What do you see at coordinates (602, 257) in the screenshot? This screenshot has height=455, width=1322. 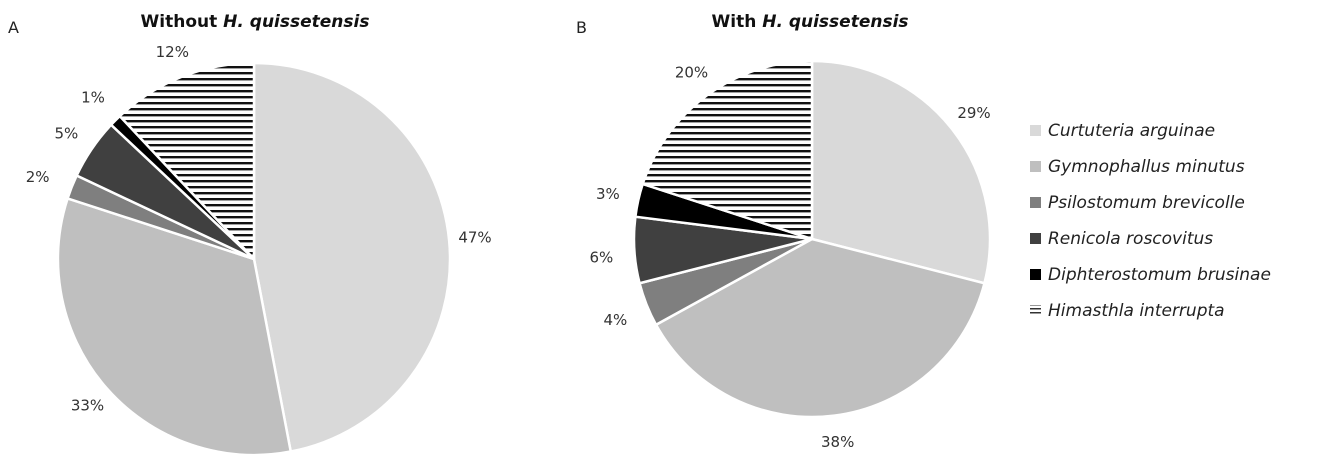 I see `pie-b-label-3: 6%` at bounding box center [602, 257].